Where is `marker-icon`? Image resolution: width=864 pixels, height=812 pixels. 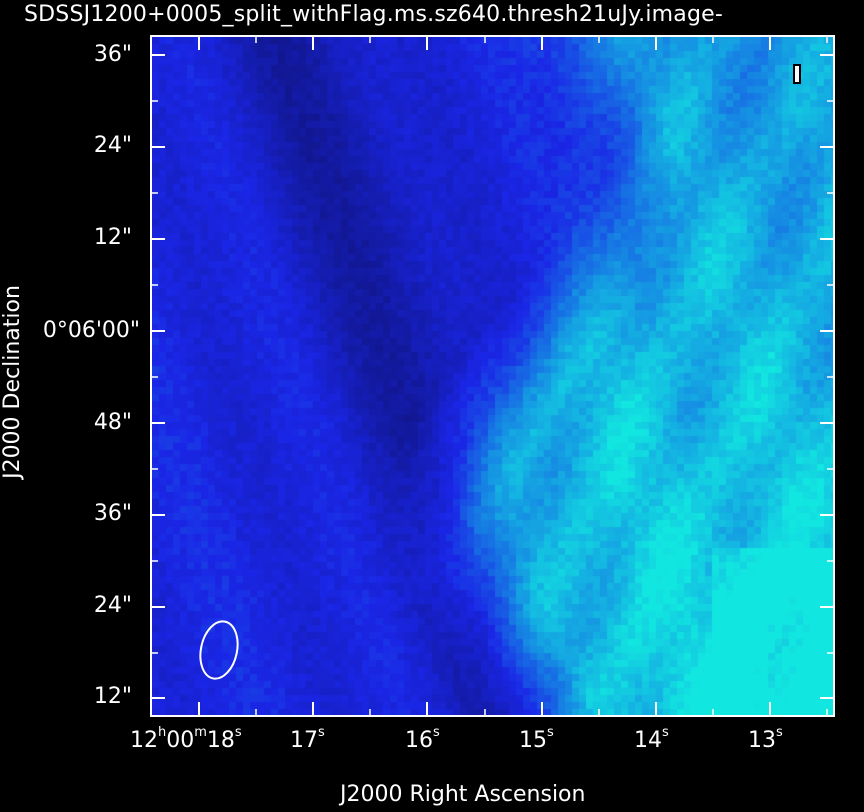 marker-icon is located at coordinates (797, 74).